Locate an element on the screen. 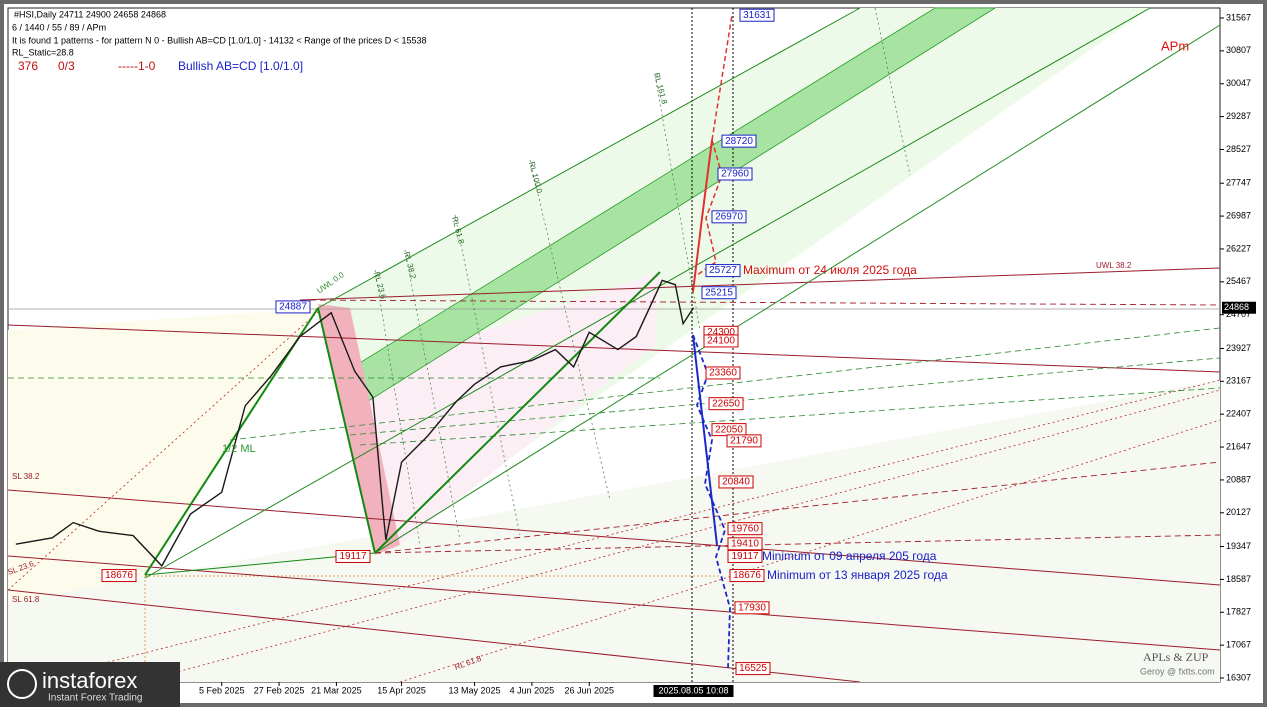 This screenshot has height=707, width=1267. y-tick-label: 28527 is located at coordinates (1238, 149).